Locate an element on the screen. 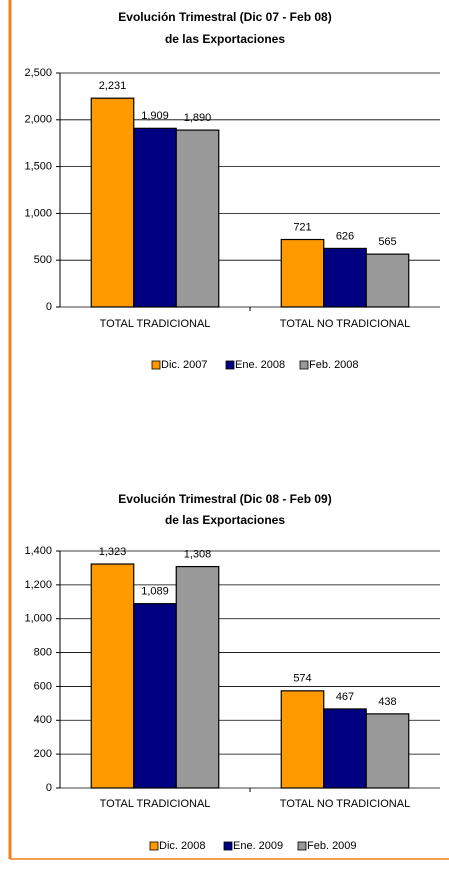 The width and height of the screenshot is (449, 884). y-tick-label: 400 is located at coordinates (43, 720).